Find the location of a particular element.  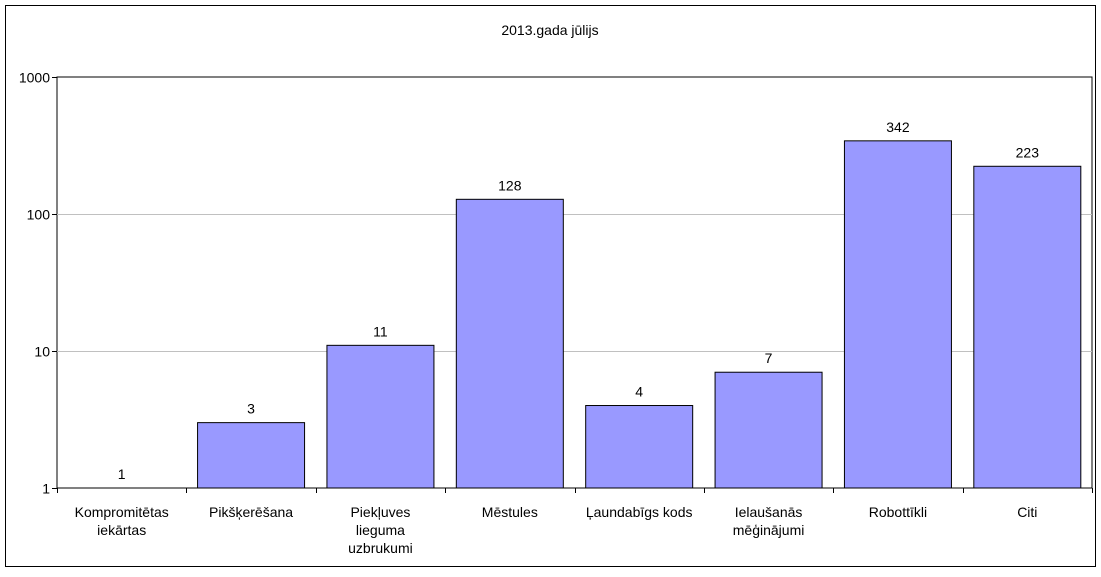

x-tick-label: Ielaušanās mēģinājumi is located at coordinates (769, 521).